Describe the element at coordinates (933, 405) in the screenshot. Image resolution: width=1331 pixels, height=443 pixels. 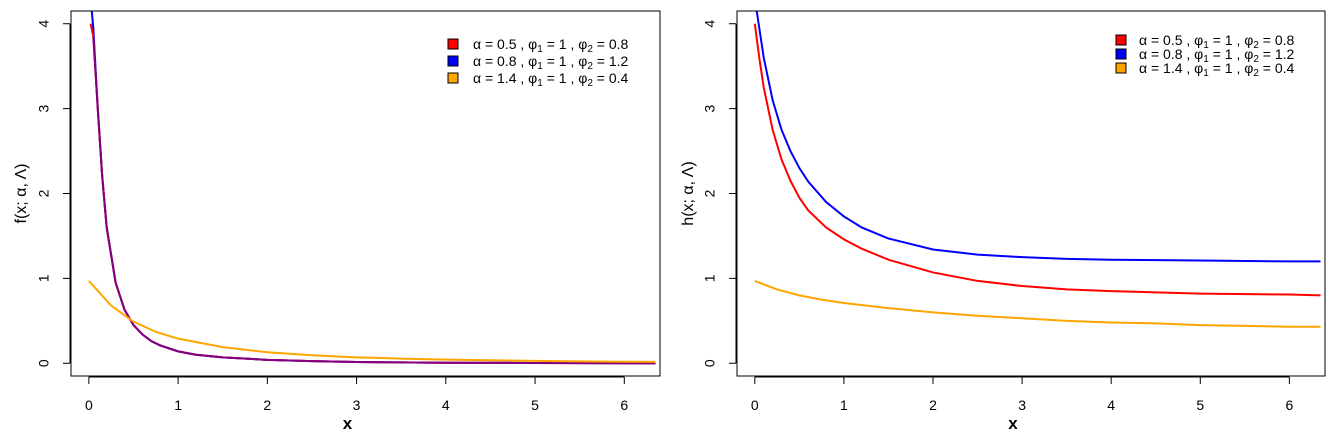
I see `hazard-x-tick-label: 2` at that location.